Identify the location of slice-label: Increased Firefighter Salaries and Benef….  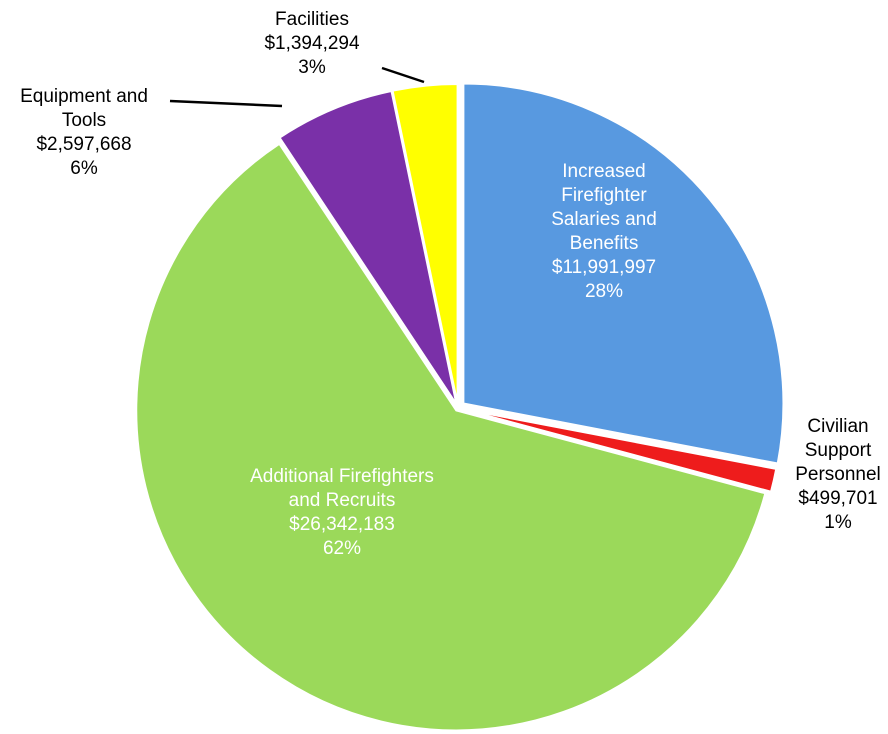
(604, 232).